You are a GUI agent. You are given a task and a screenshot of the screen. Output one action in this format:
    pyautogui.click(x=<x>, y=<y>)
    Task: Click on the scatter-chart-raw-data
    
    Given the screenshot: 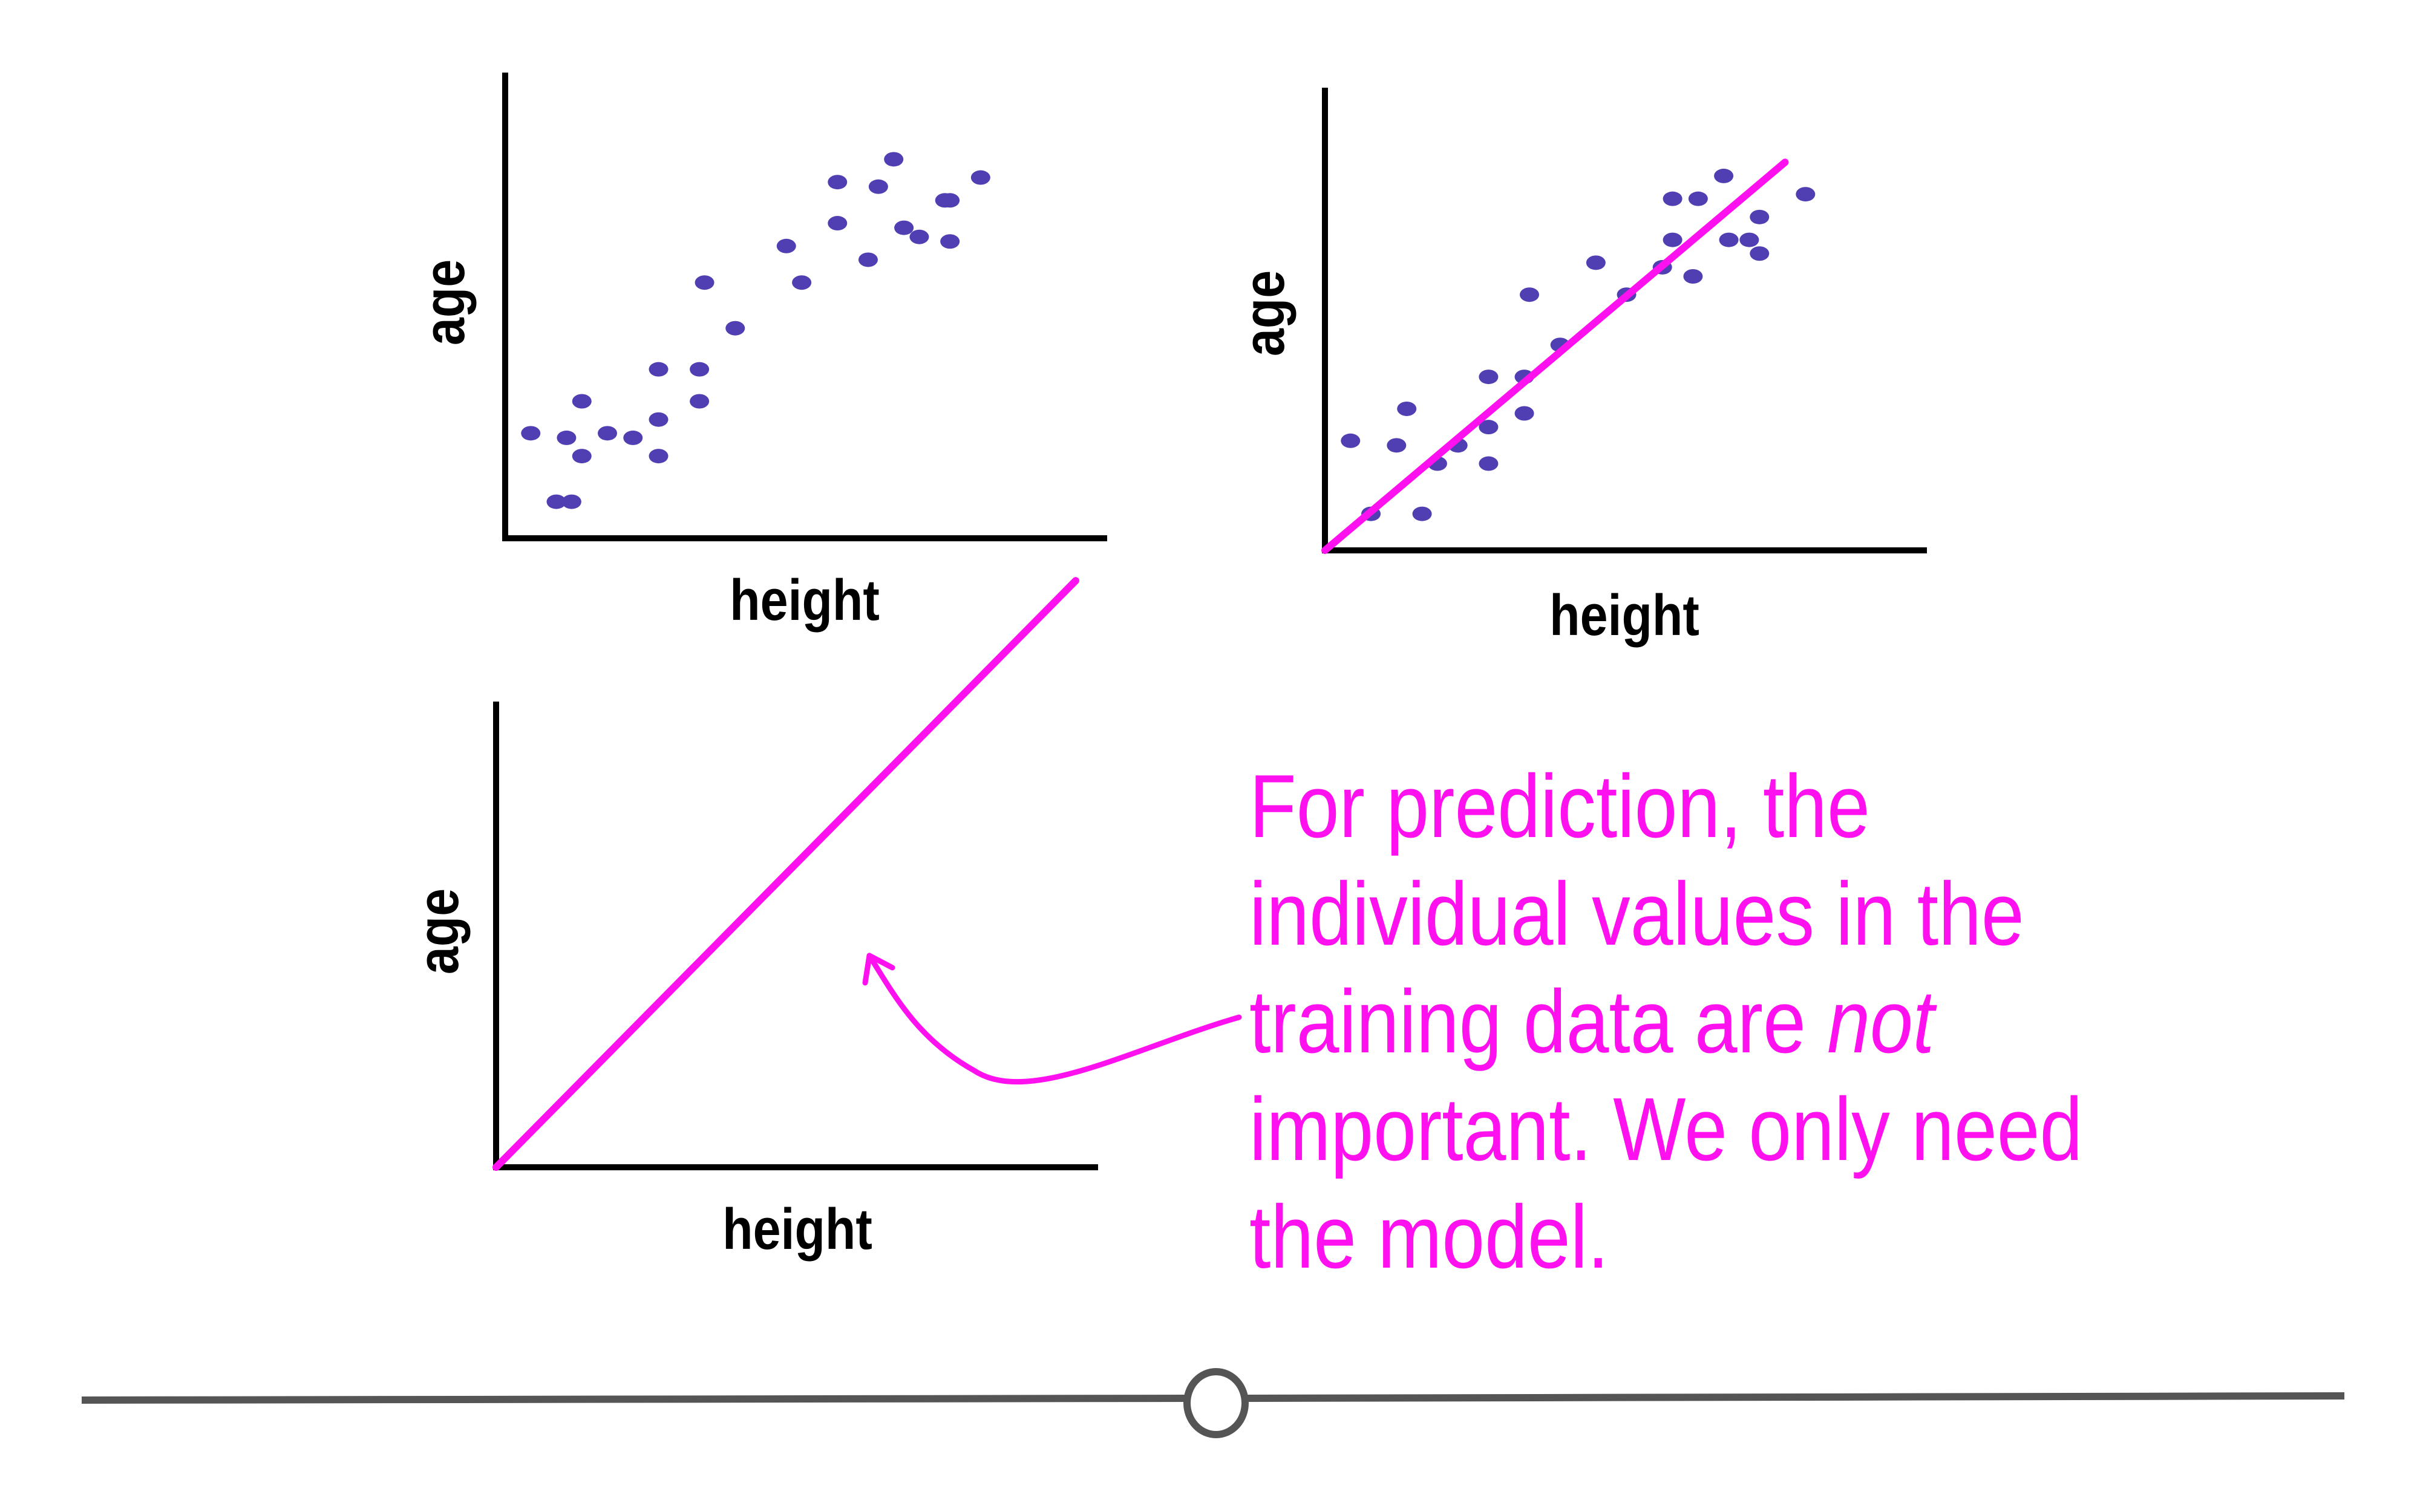 What is the action you would take?
    pyautogui.click(x=804, y=307)
    